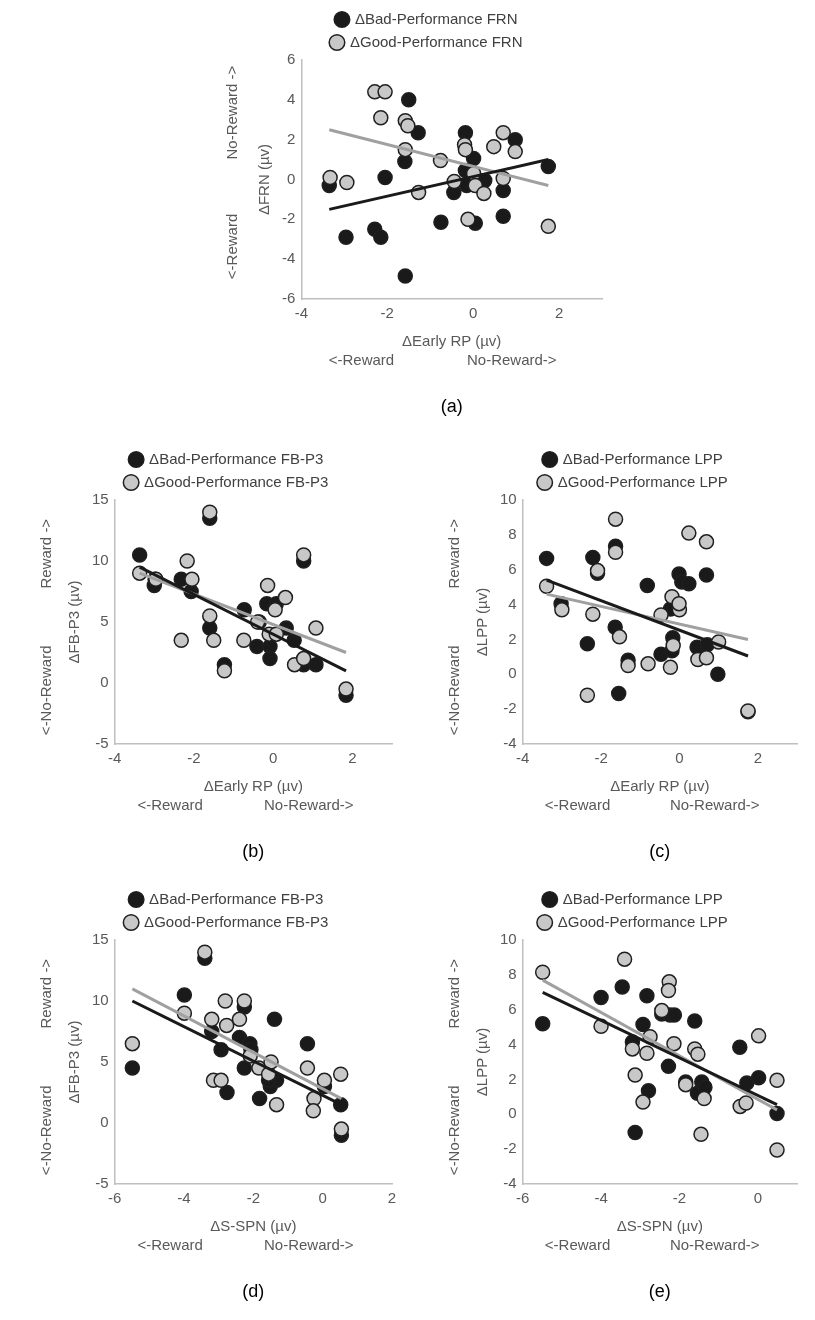  What do you see at coordinates (232, 112) in the screenshot?
I see `text: No-Reward ->` at bounding box center [232, 112].